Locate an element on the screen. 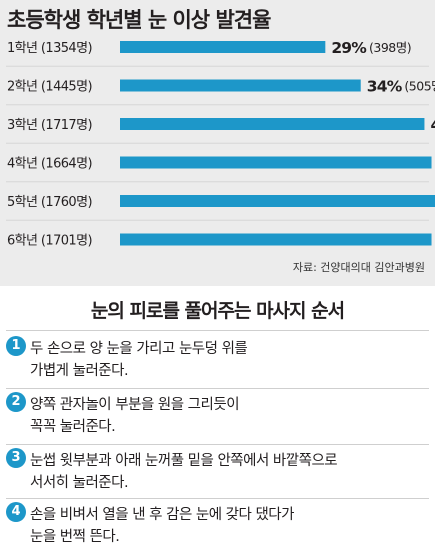  category-label: 1학년 (1354명) is located at coordinates (49, 48).